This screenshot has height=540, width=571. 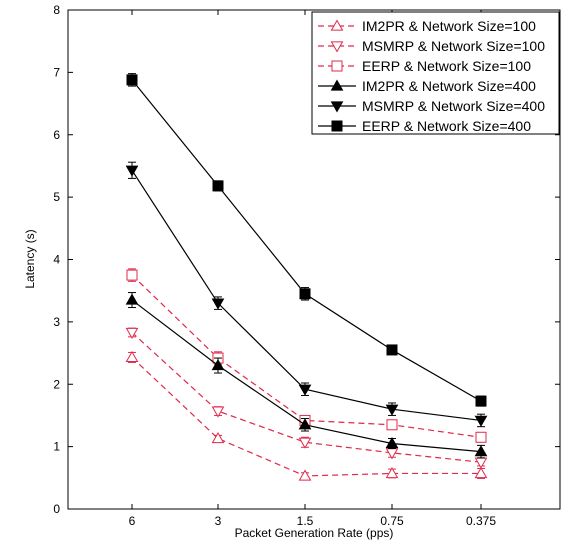 What do you see at coordinates (453, 46) in the screenshot?
I see `legend-label: MSMRP & Network Size=100` at bounding box center [453, 46].